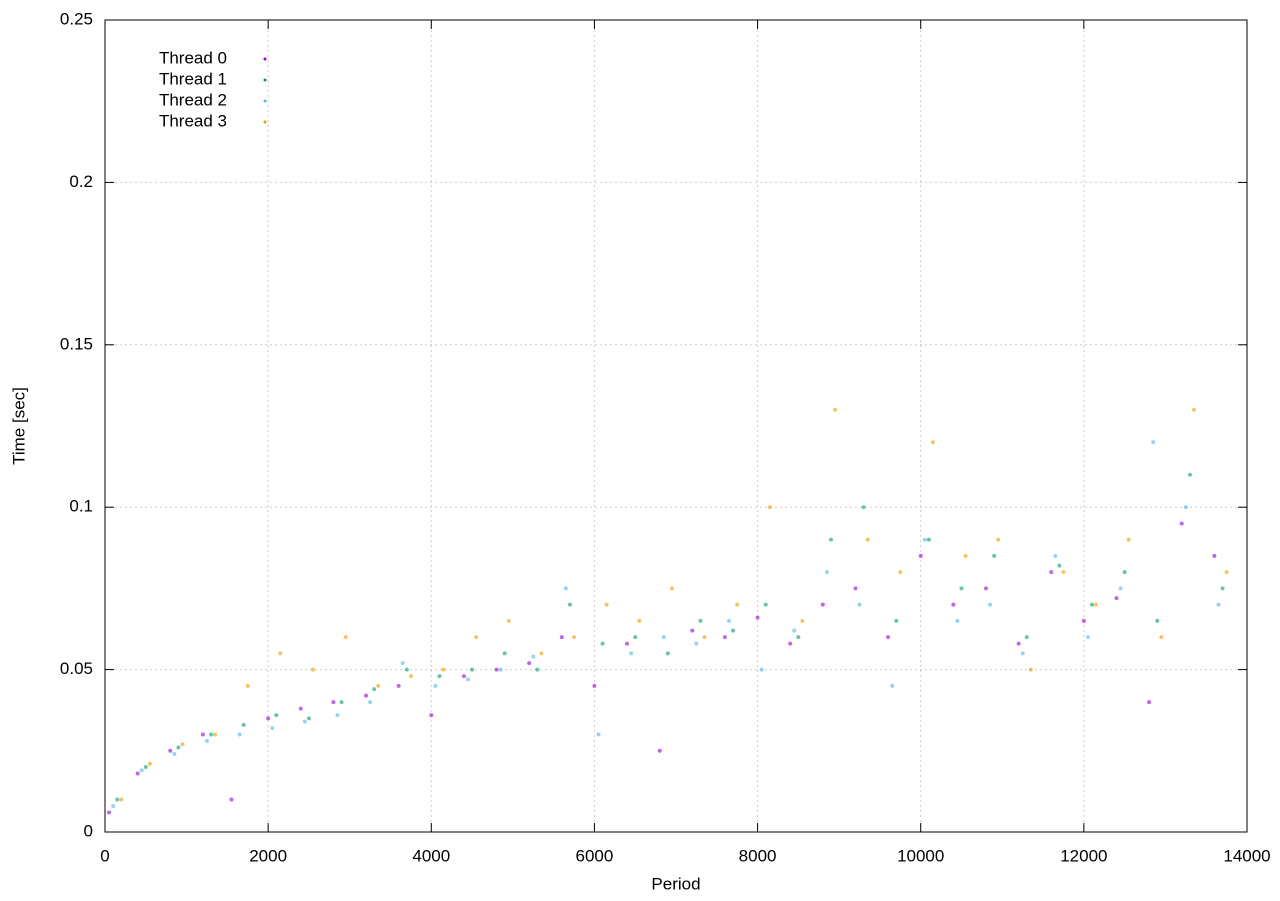 This screenshot has width=1280, height=901. I want to click on x-tick-label: 10000, so click(920, 855).